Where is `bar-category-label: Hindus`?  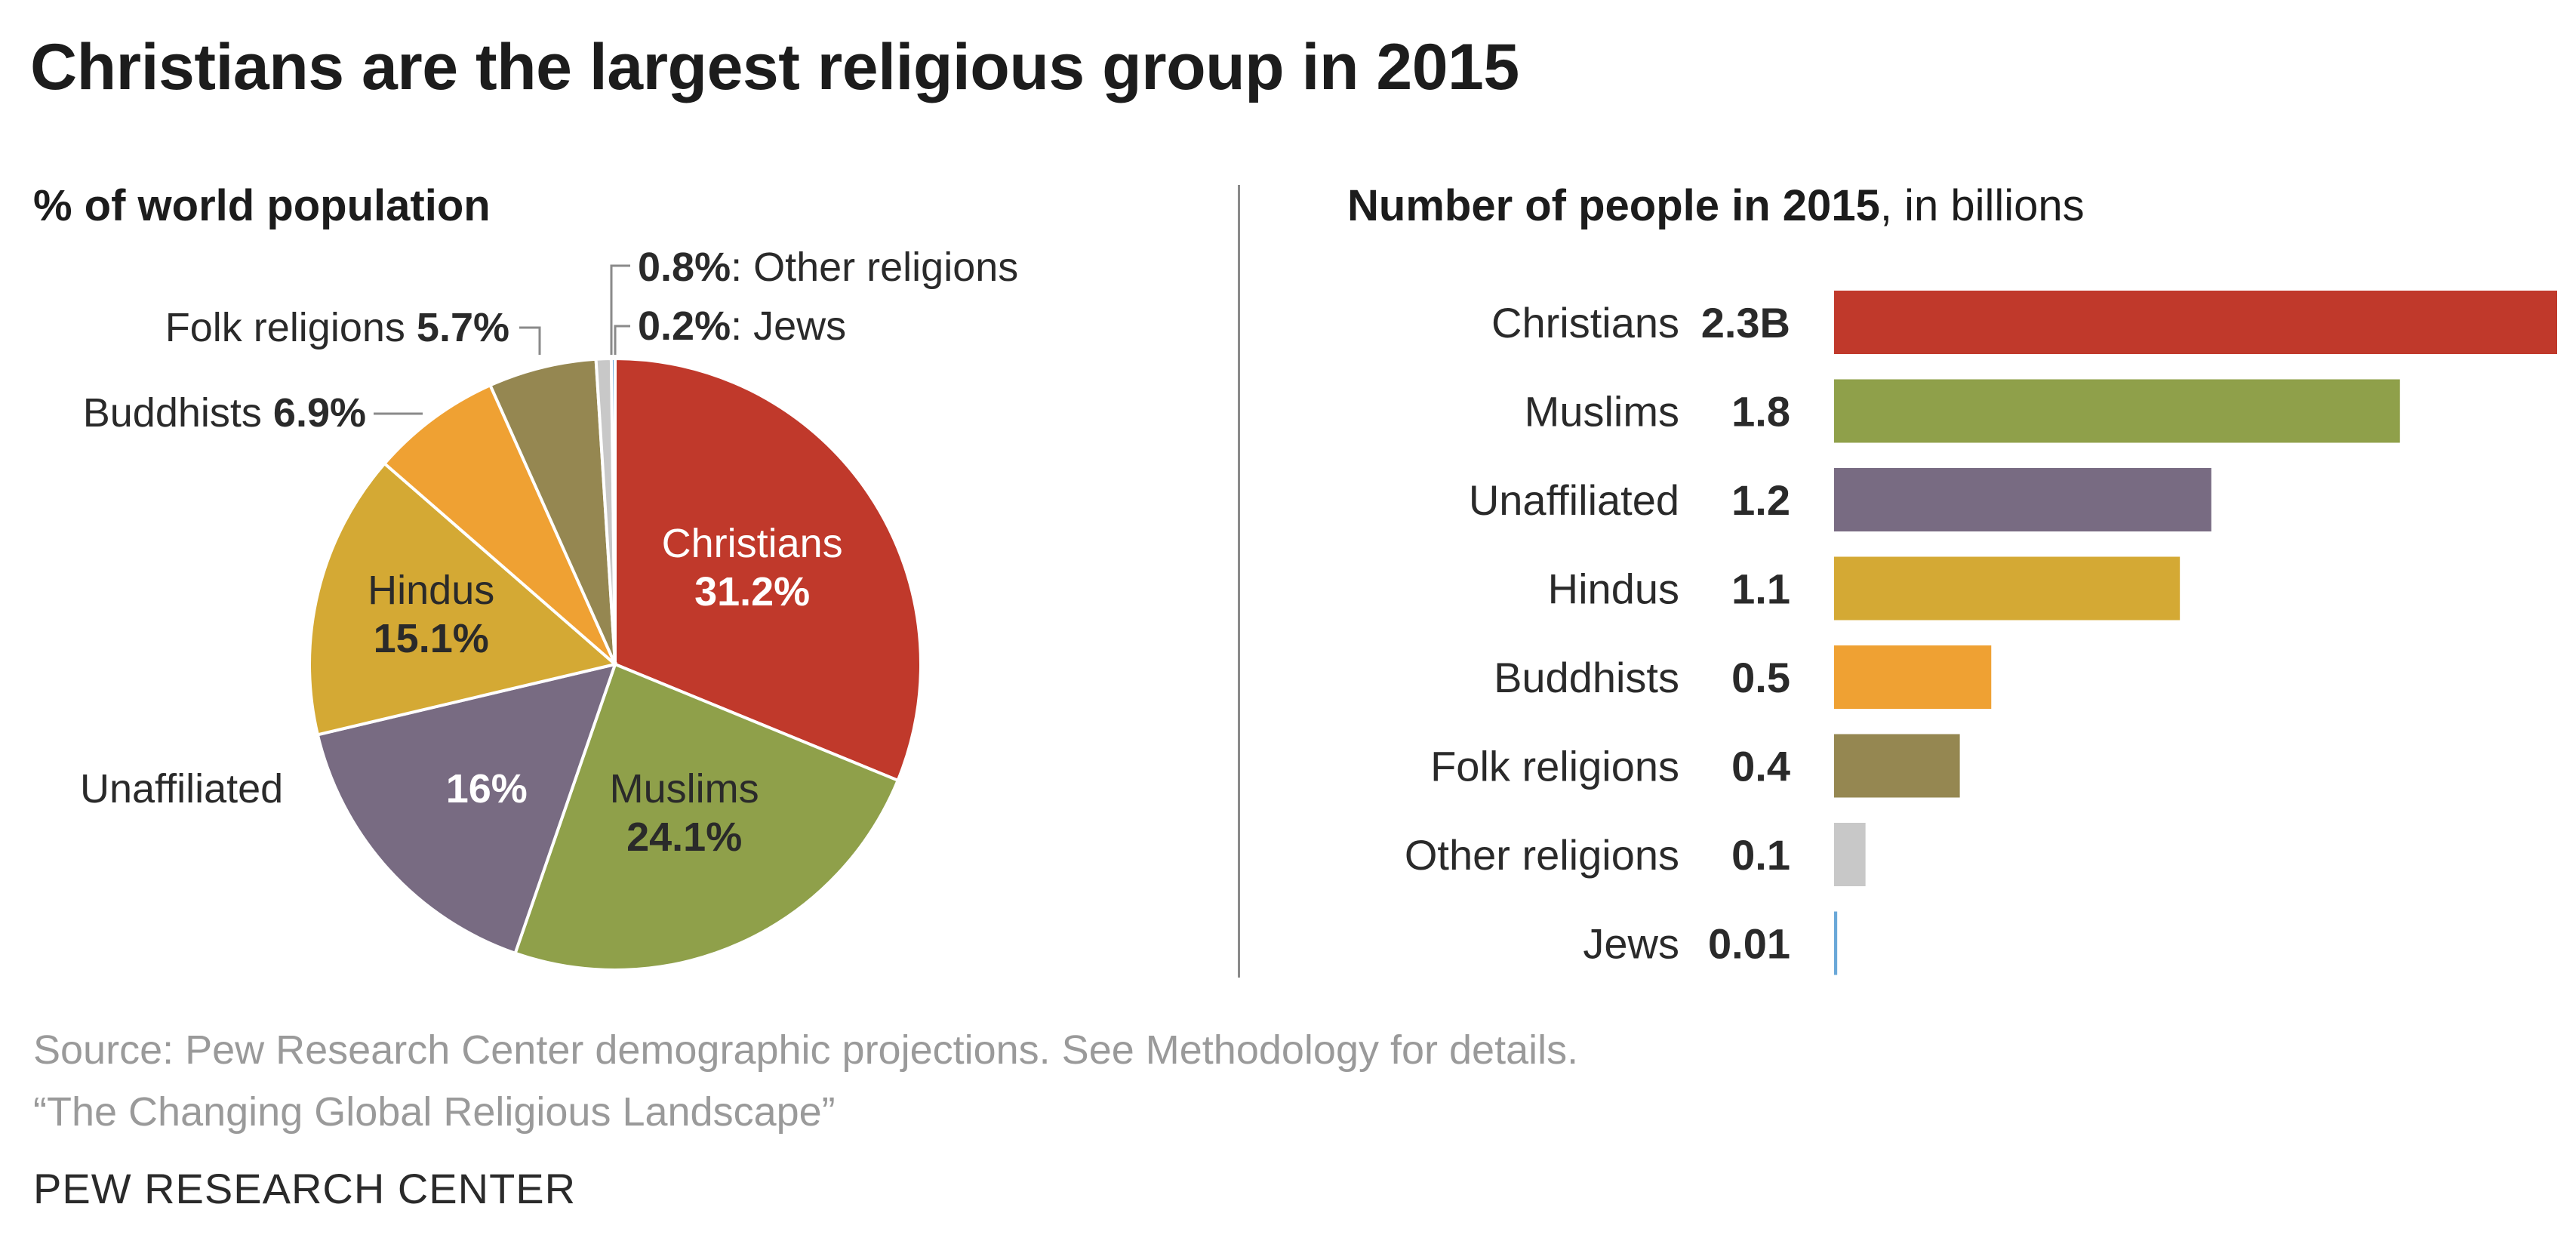 bar-category-label: Hindus is located at coordinates (1613, 589).